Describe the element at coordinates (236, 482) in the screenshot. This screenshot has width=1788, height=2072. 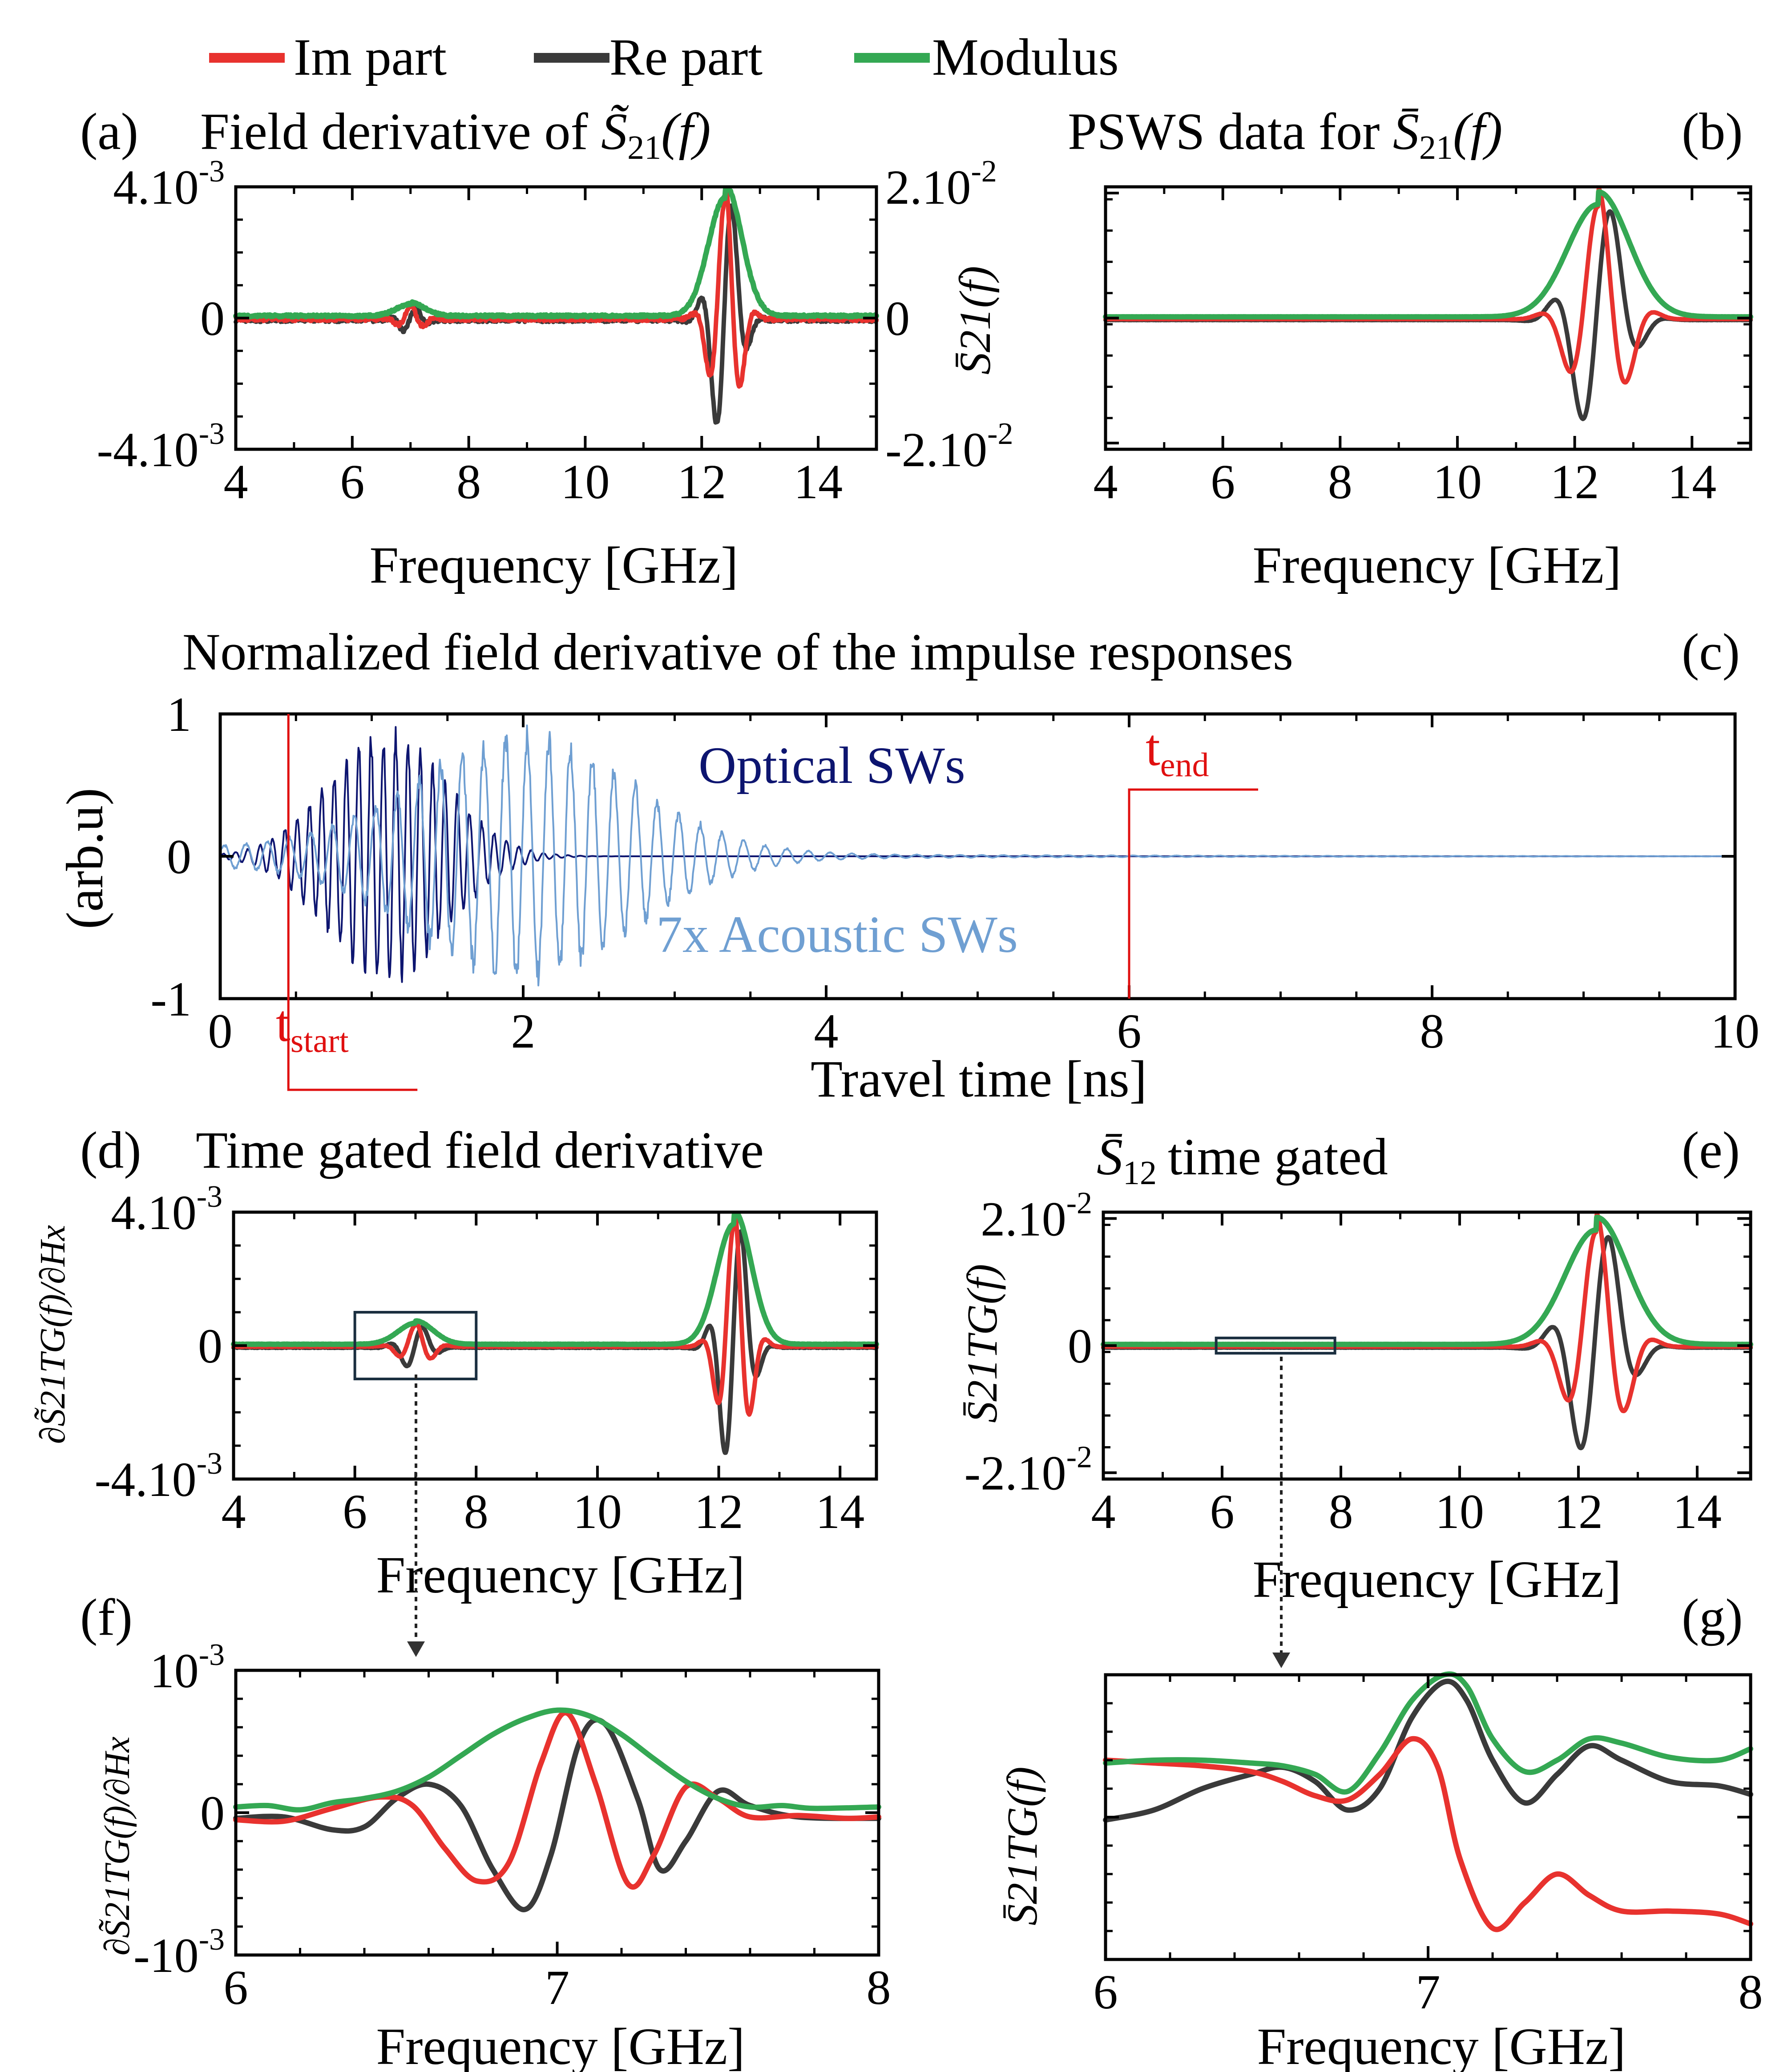
I see `x-tick-label-a: 4` at that location.